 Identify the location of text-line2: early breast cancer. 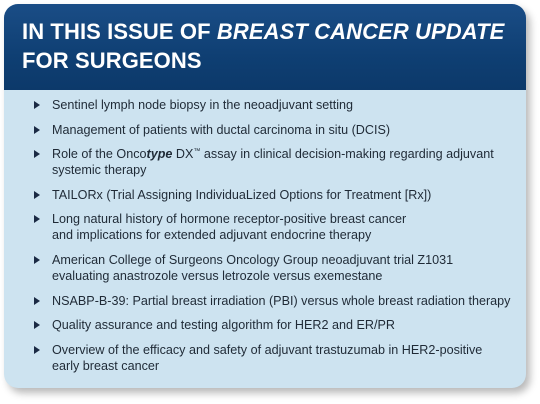
(106, 365).